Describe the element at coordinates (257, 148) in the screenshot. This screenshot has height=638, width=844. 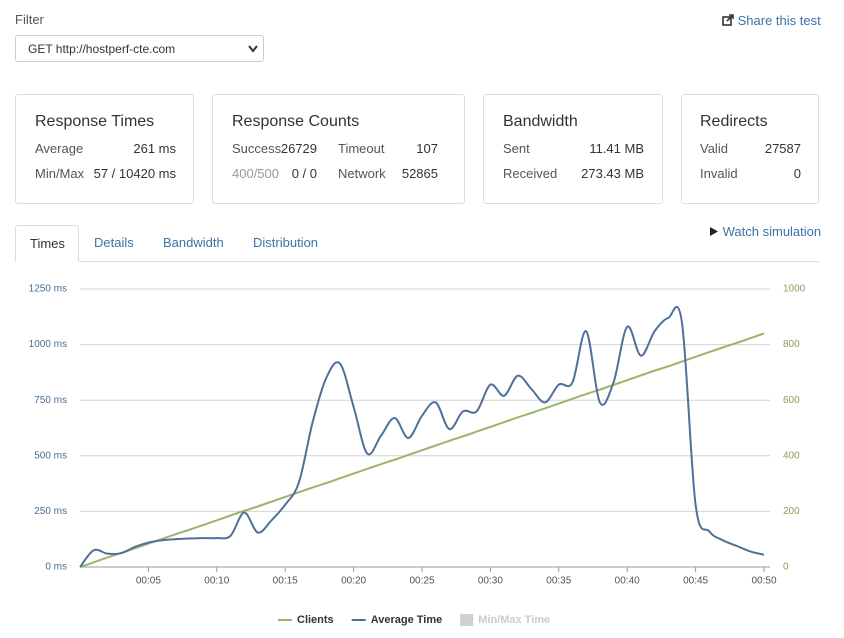
I see `stat-label: Success` at that location.